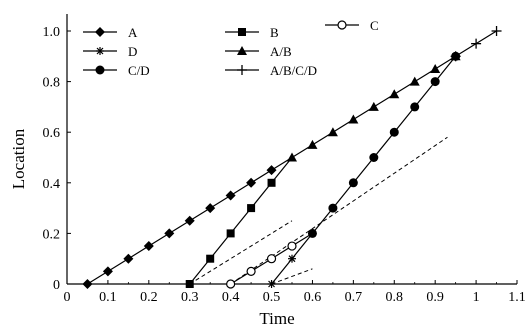 Image resolution: width=525 pixels, height=329 pixels. What do you see at coordinates (374, 25) in the screenshot?
I see `legend-label-c: C` at bounding box center [374, 25].